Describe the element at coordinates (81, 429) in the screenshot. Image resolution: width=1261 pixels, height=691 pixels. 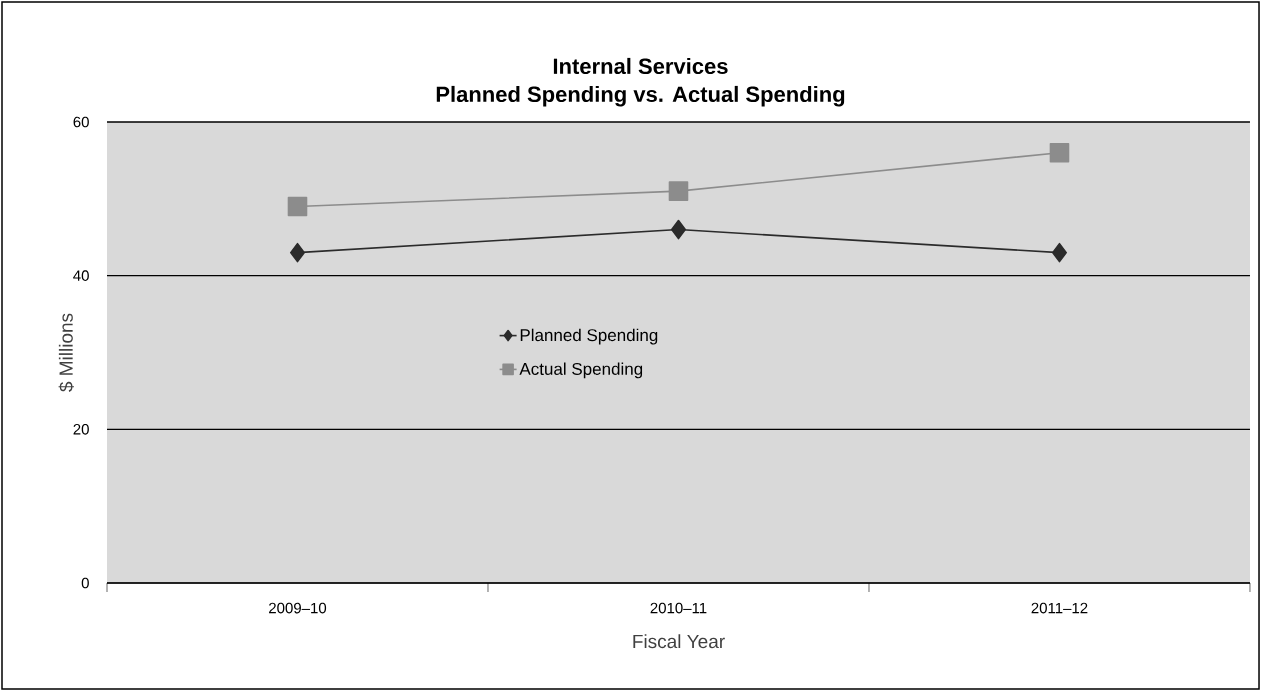
I see `y-tick-label: 20` at that location.